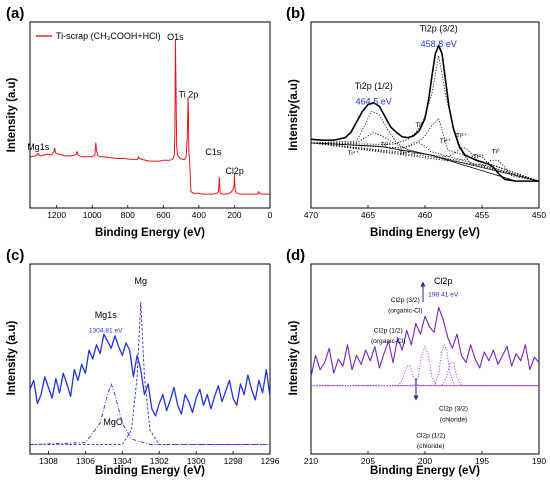  What do you see at coordinates (38, 147) in the screenshot?
I see `peak-label-mg1s: Mg1s` at bounding box center [38, 147].